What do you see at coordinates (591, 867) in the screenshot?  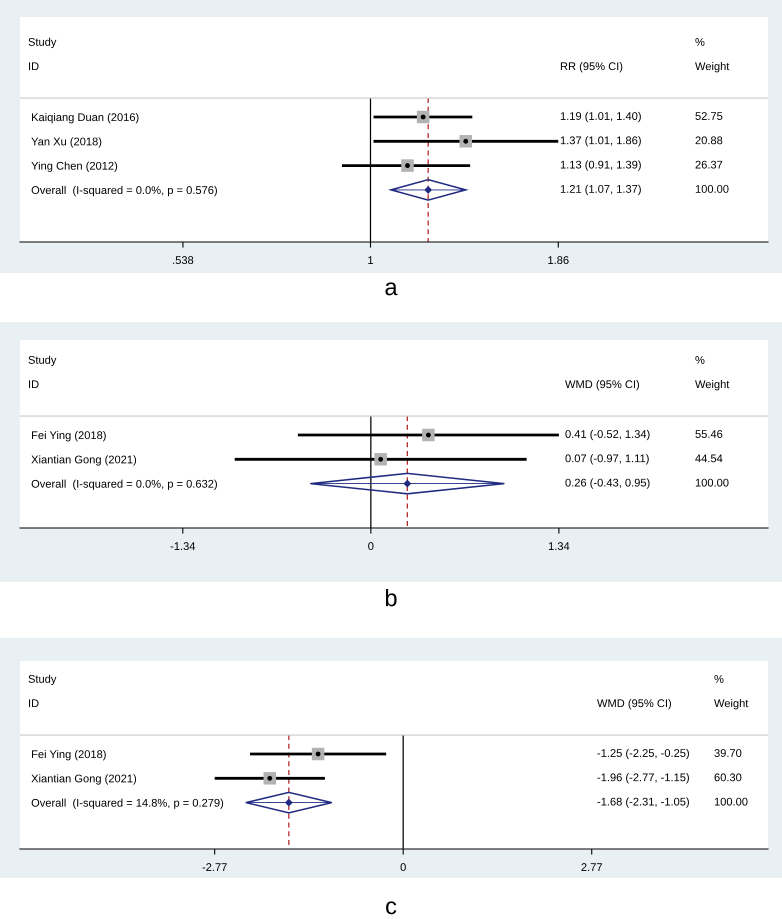 I see `x-tick-label: 2.77` at bounding box center [591, 867].